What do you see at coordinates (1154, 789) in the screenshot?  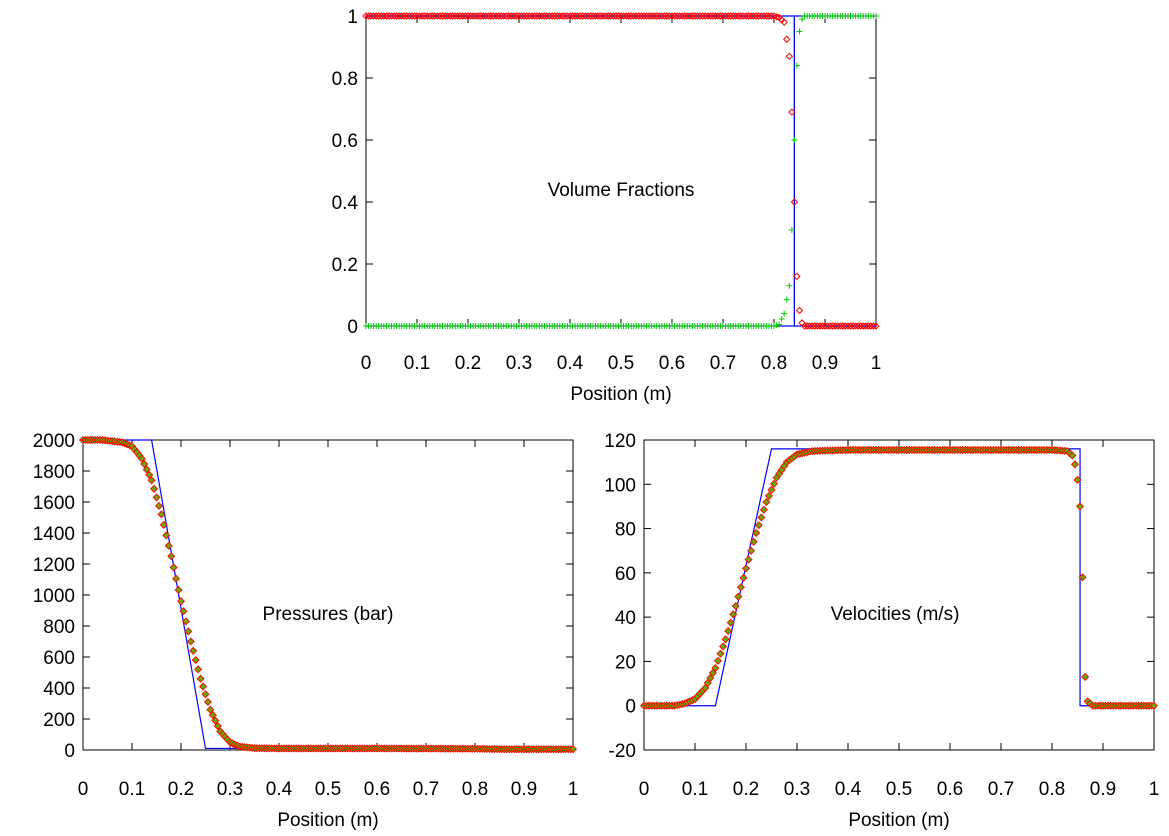 I see `x-tick-label: 1` at bounding box center [1154, 789].